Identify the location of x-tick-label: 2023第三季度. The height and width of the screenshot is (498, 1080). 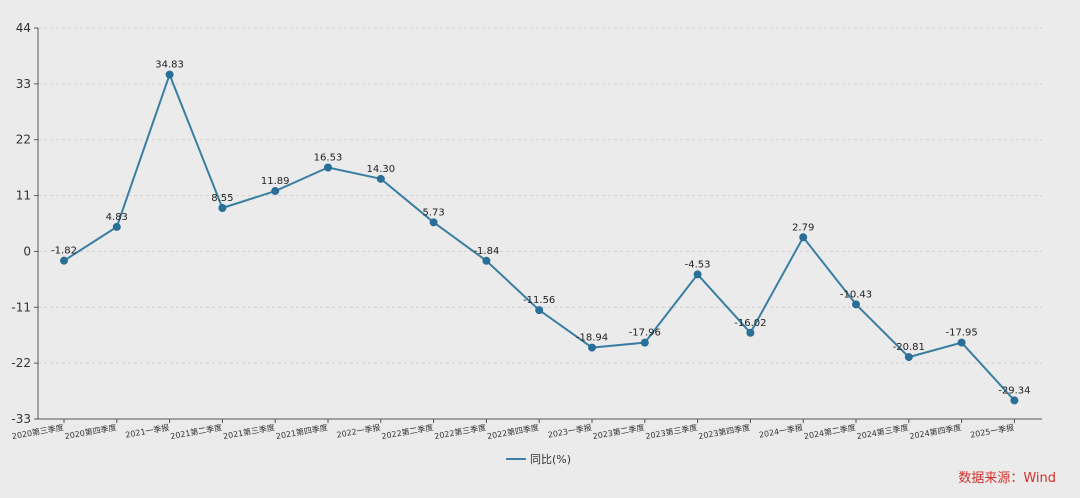
(671, 431).